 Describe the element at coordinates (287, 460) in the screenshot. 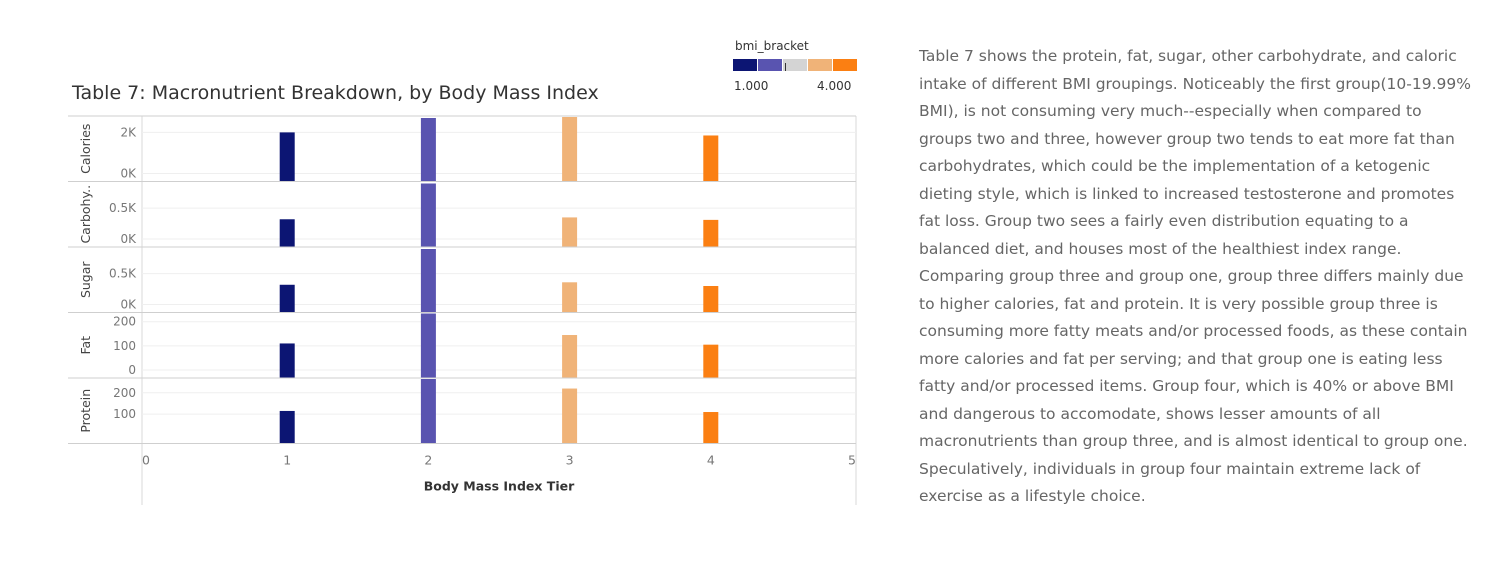

I see `x-tick-label: 1` at that location.